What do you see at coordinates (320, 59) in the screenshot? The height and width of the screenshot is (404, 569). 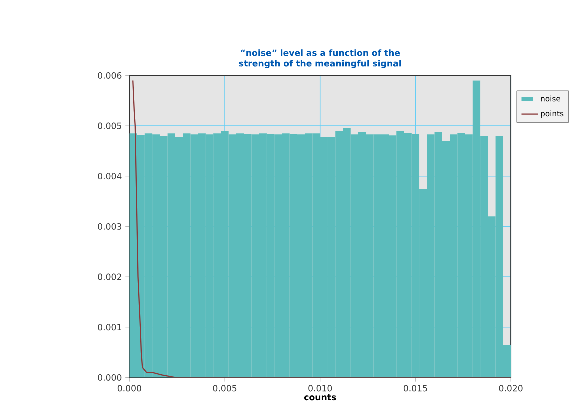 I see `chart-title: “noise” level as a function of the strength of the meaningful signal` at bounding box center [320, 59].